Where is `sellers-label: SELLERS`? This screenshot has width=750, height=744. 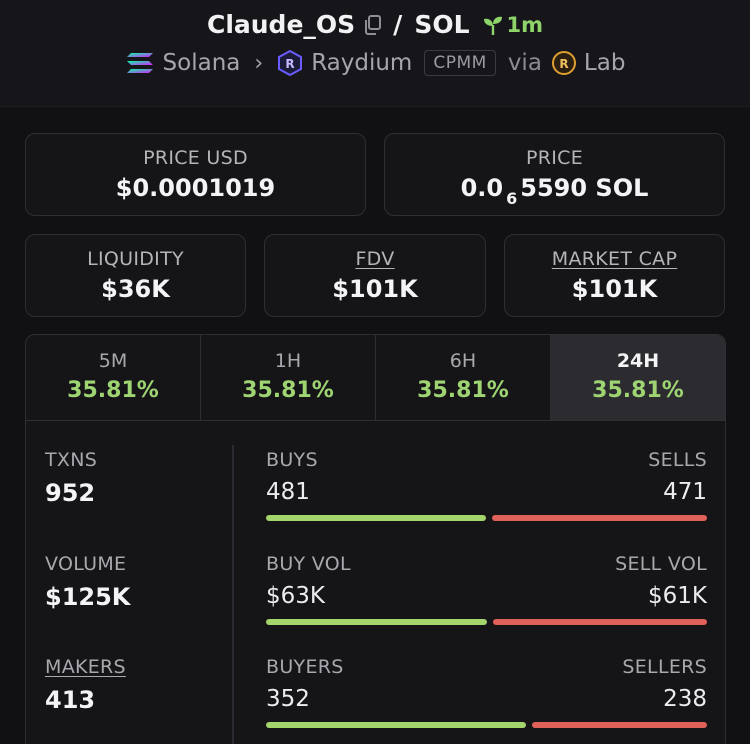
sellers-label: SELLERS is located at coordinates (664, 667).